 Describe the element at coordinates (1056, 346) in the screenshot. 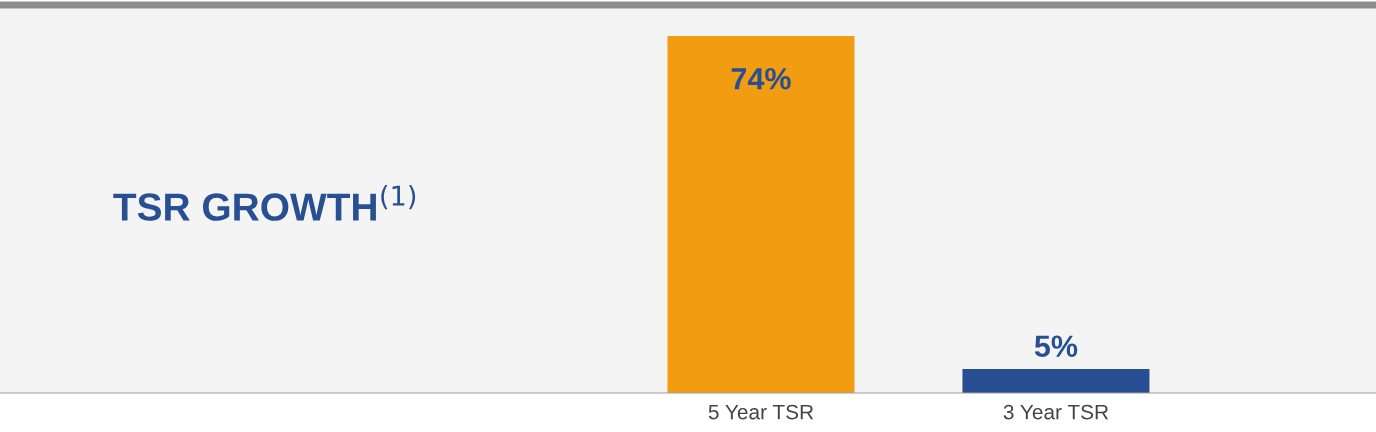

I see `data-label: 5%` at that location.